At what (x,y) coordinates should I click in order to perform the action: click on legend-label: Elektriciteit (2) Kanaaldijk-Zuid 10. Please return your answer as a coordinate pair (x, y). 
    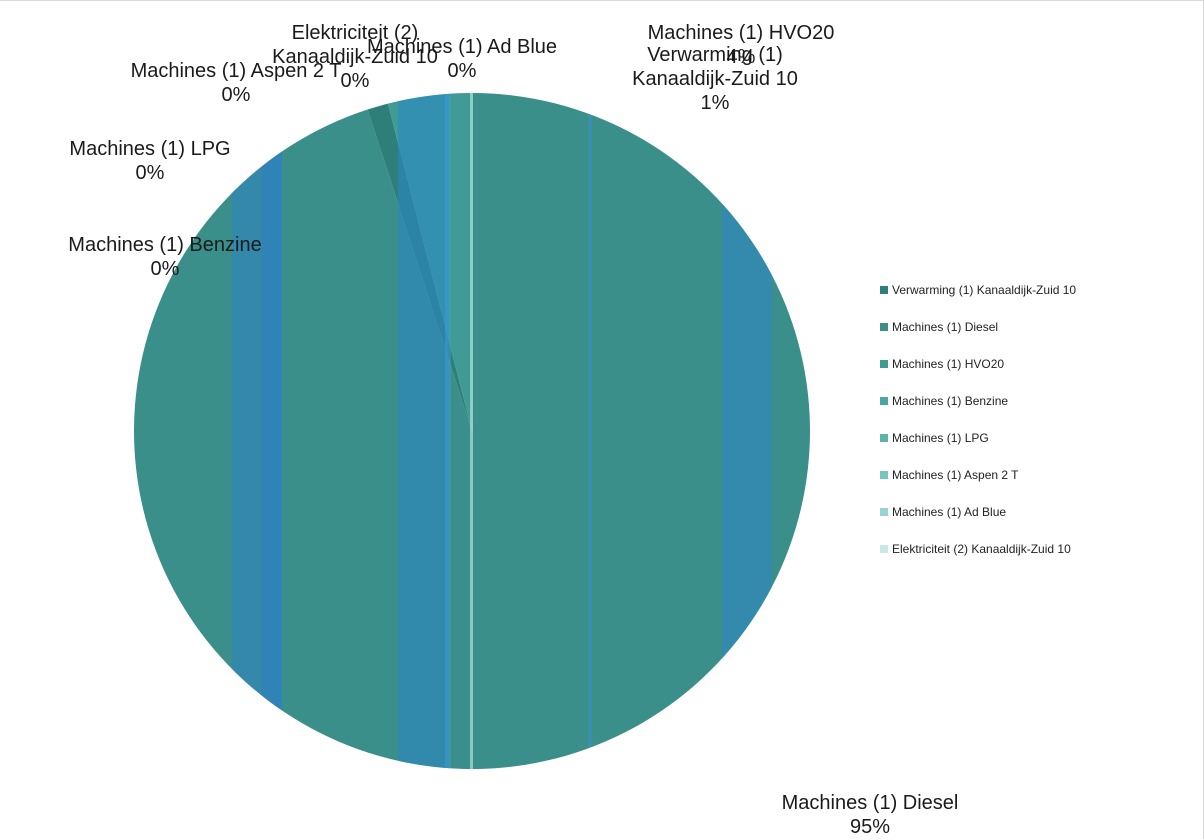
    Looking at the image, I should click on (981, 548).